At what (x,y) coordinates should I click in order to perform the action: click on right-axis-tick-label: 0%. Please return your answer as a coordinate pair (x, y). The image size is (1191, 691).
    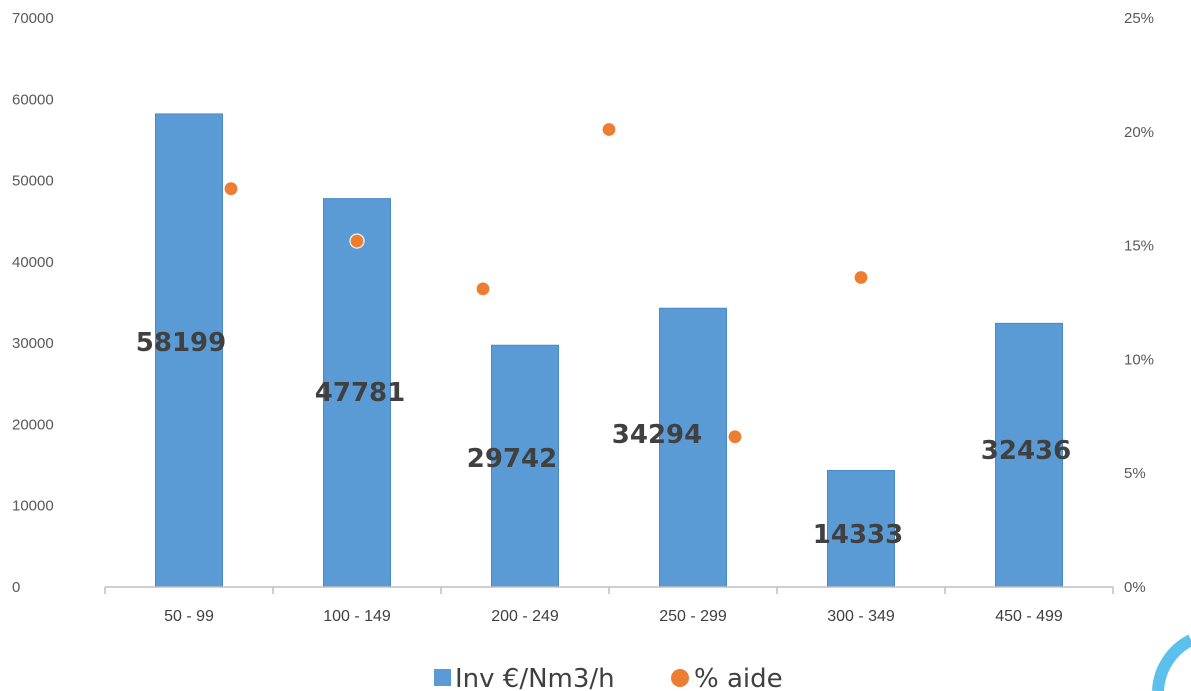
    Looking at the image, I should click on (1135, 587).